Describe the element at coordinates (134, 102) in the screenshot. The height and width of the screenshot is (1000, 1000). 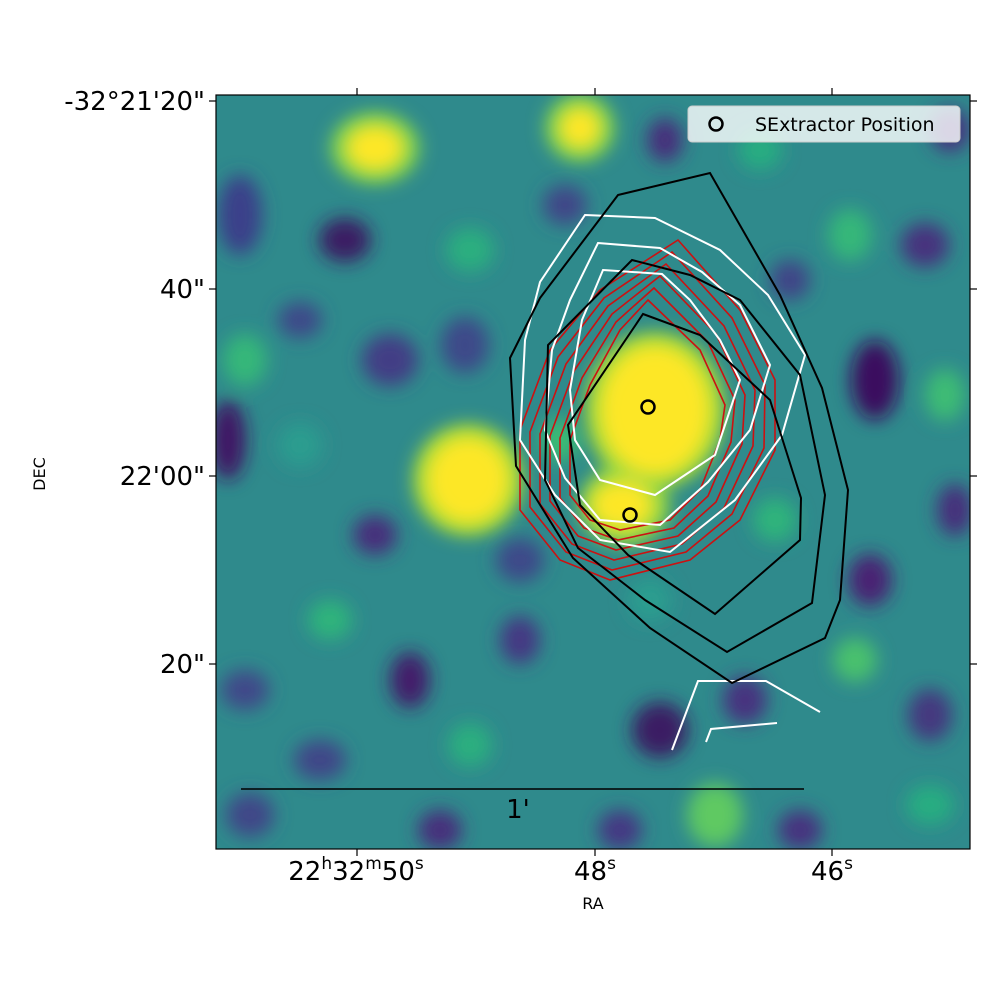
I see `y-tick-label: -32°21'20"` at that location.